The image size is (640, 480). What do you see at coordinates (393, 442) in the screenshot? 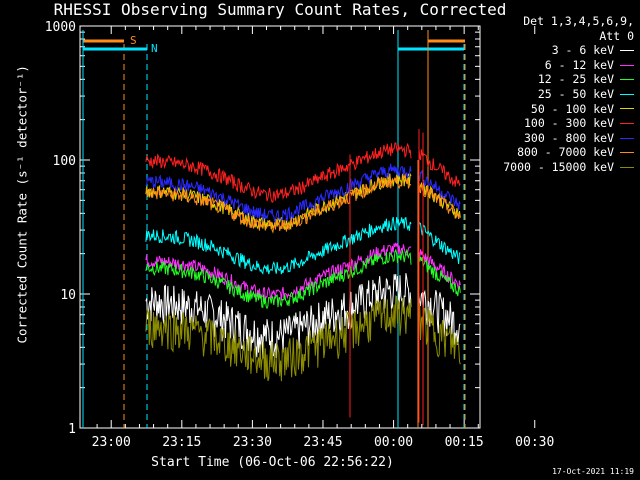
I see `x-tick-label: 00:00` at bounding box center [393, 442].